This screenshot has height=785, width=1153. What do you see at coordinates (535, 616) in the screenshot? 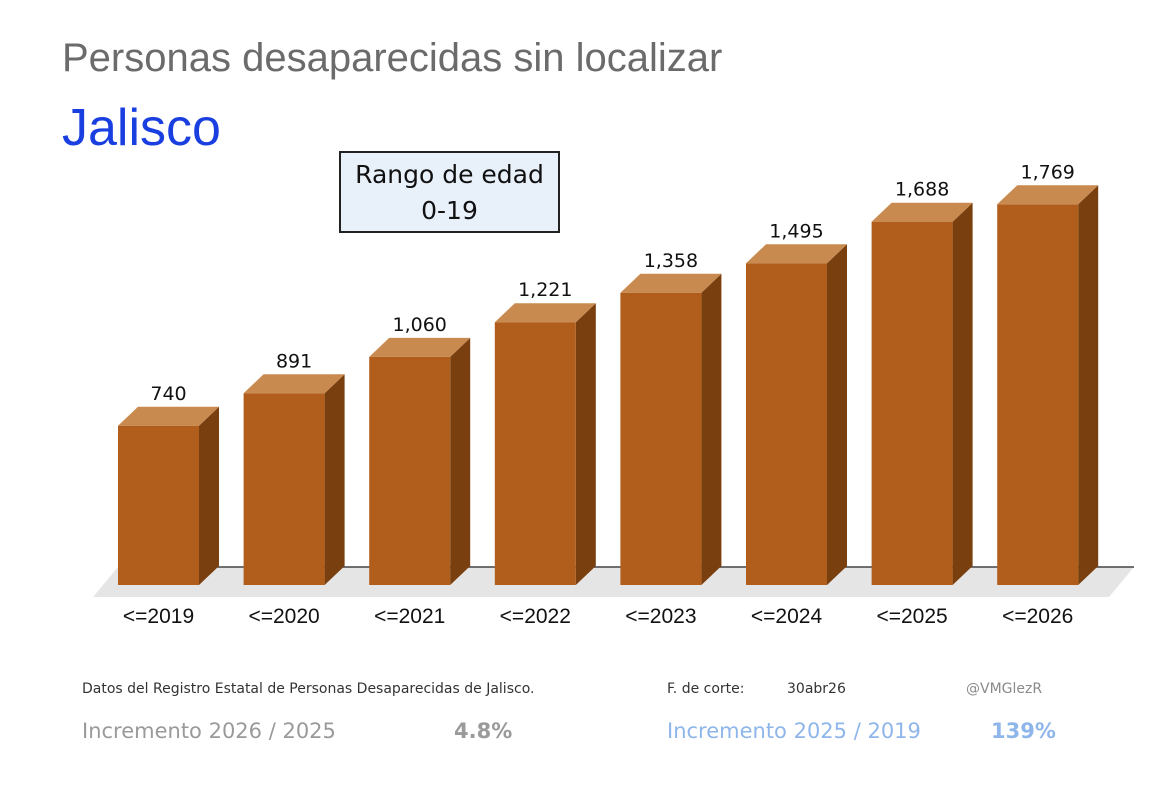
I see `x-tick-label: <=2022` at bounding box center [535, 616].